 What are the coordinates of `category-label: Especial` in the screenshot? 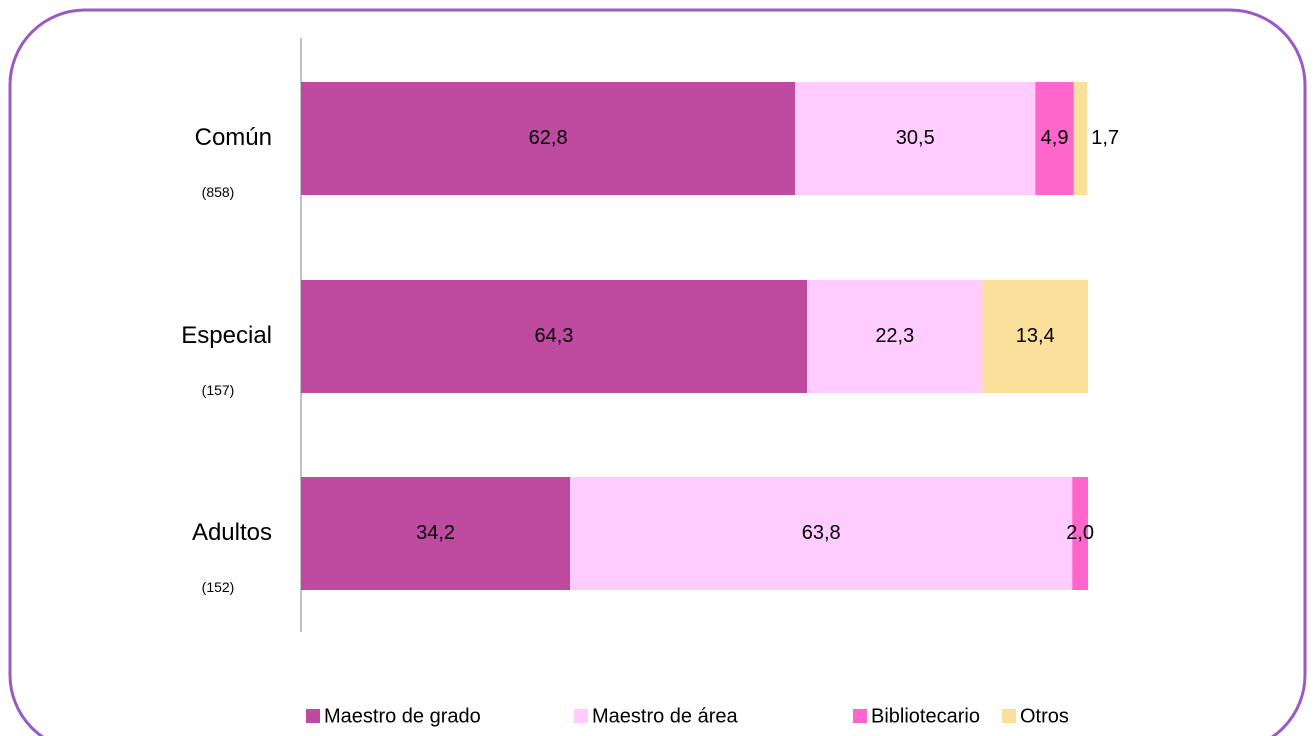 It's located at (226, 335).